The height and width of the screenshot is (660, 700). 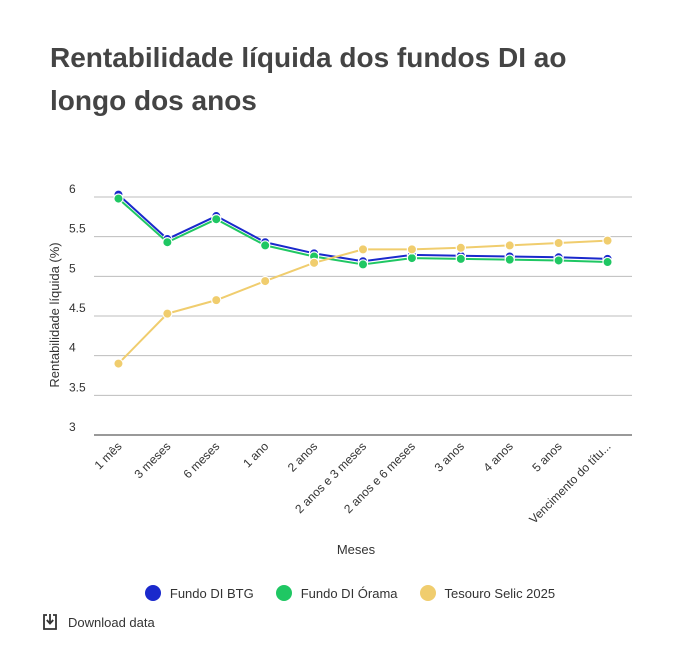 I want to click on y-tick-label: 6, so click(x=72, y=189).